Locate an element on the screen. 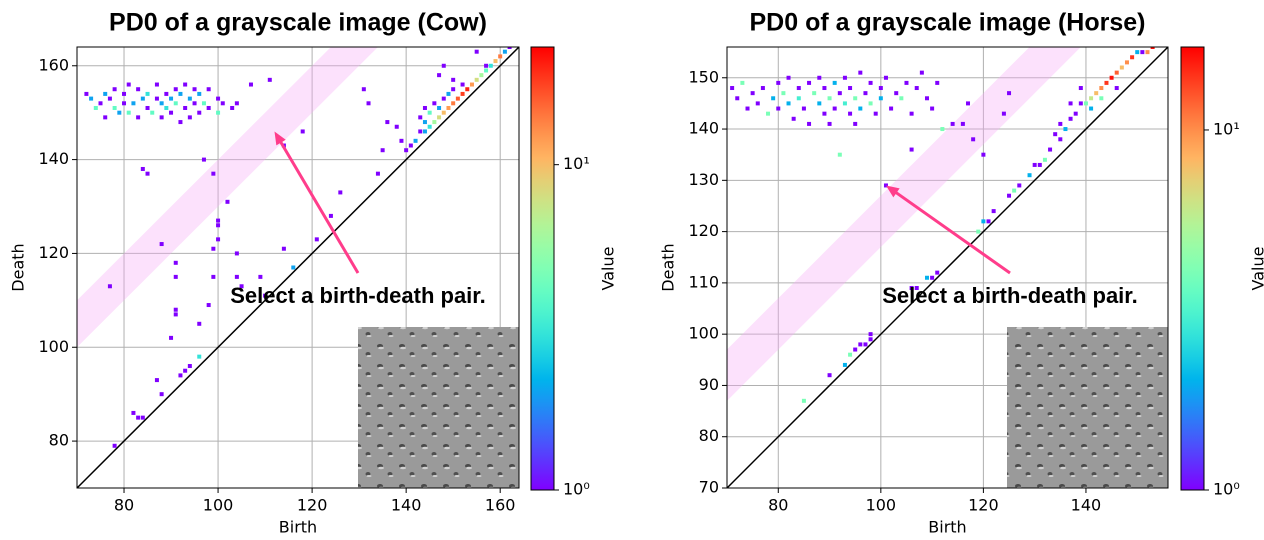 The width and height of the screenshot is (1264, 540). y-tick-label: 90 is located at coordinates (709, 384).